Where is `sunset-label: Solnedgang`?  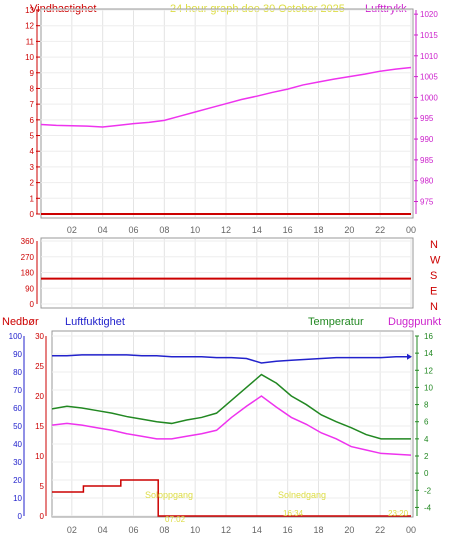
sunset-label: Solnedgang is located at coordinates (302, 495).